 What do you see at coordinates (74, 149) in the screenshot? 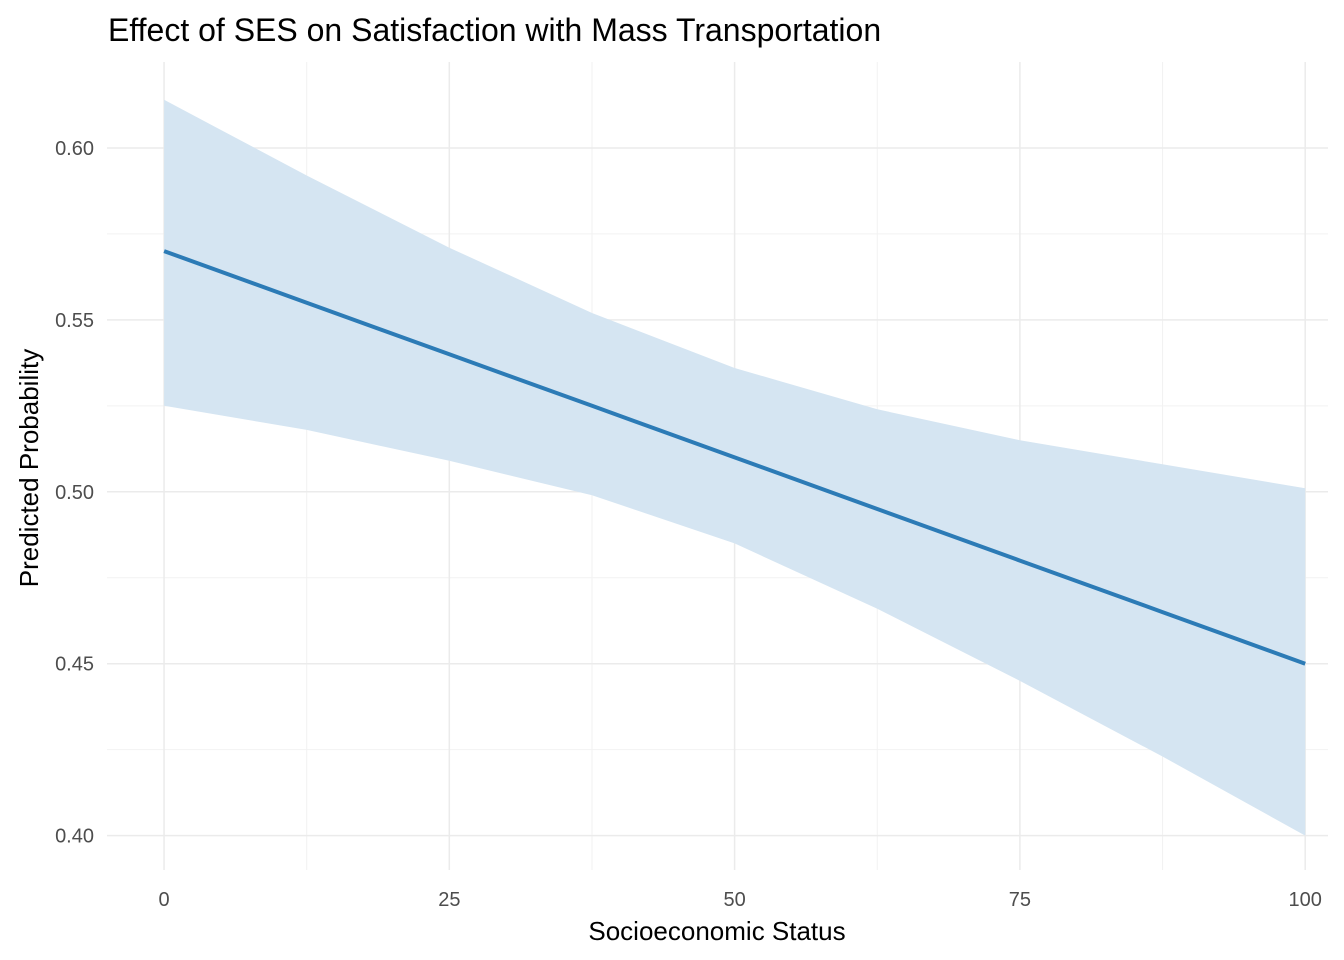
I see `y-tick-label: 0.60` at bounding box center [74, 149].